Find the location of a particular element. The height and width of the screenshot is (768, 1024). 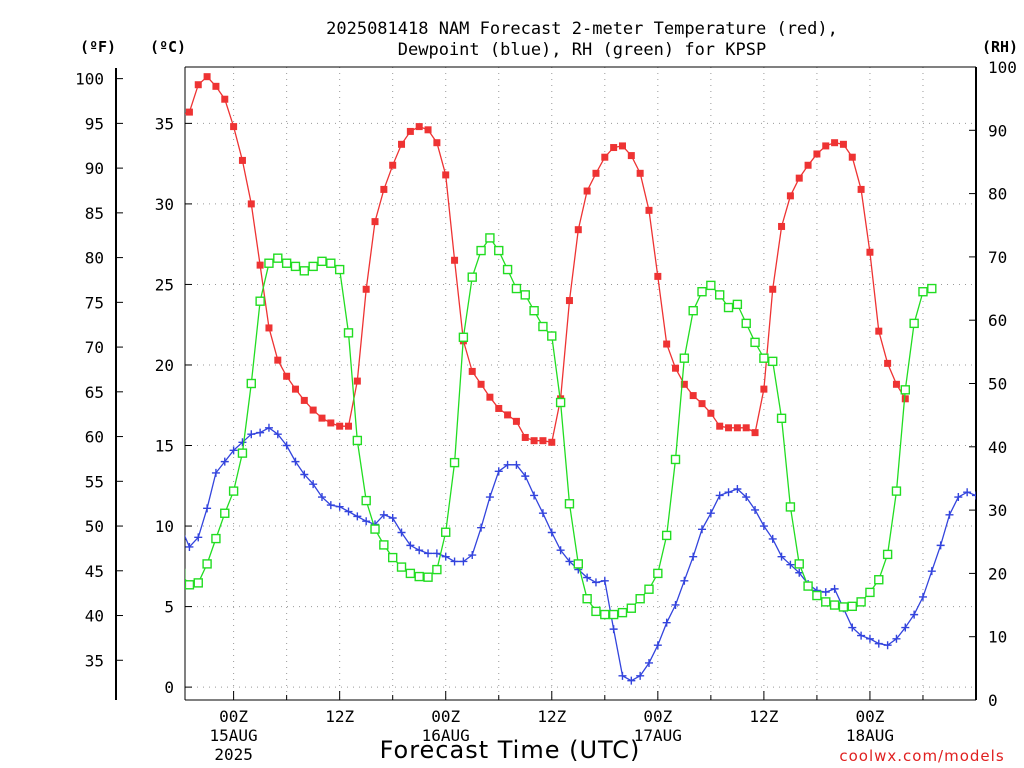

fahrenheit-tick-label: 55 is located at coordinates (94, 481).